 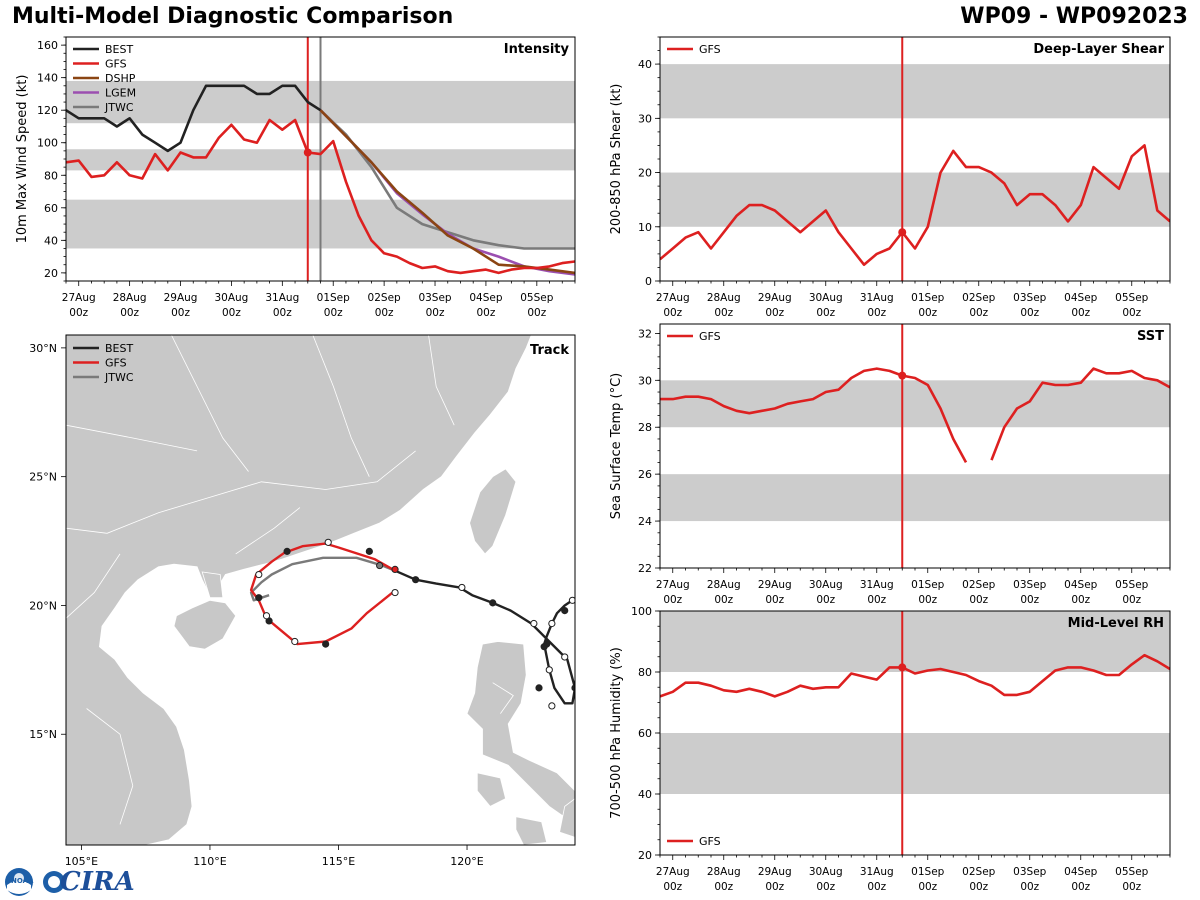 I want to click on noaa-emblem-text: NOAA, so click(x=22, y=881).